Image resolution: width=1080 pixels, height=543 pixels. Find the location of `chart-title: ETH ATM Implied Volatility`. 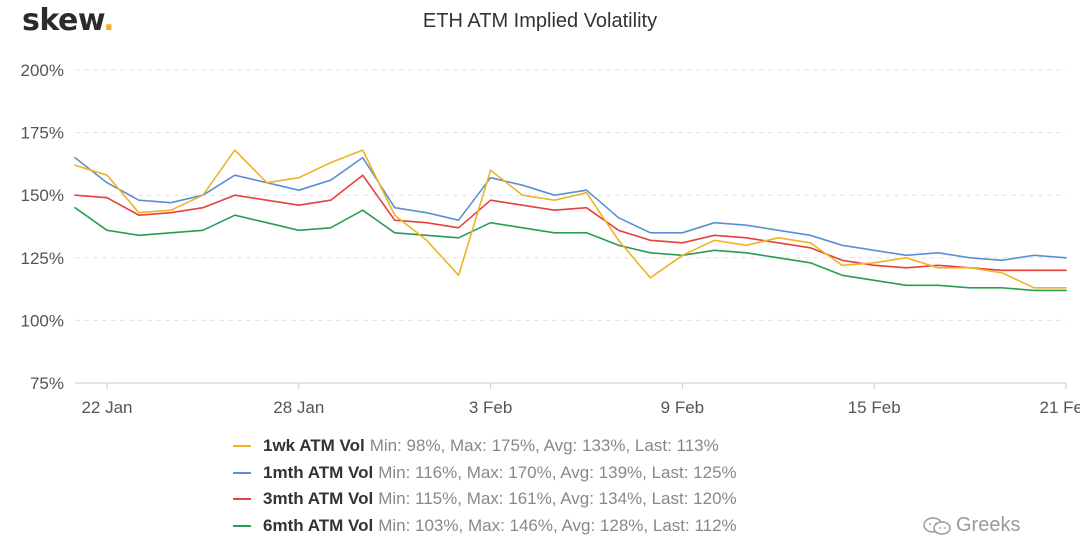

chart-title: ETH ATM Implied Volatility is located at coordinates (540, 21).